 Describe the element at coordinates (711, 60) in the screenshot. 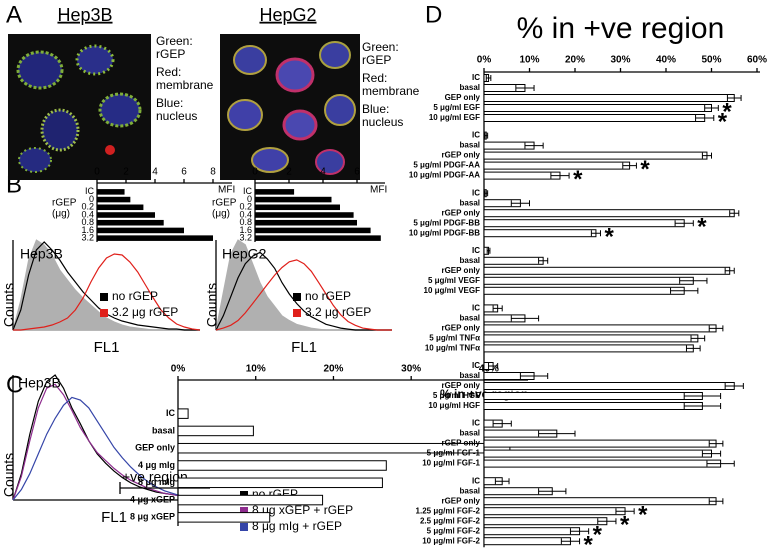

I see `x-tick-label: 50%` at that location.